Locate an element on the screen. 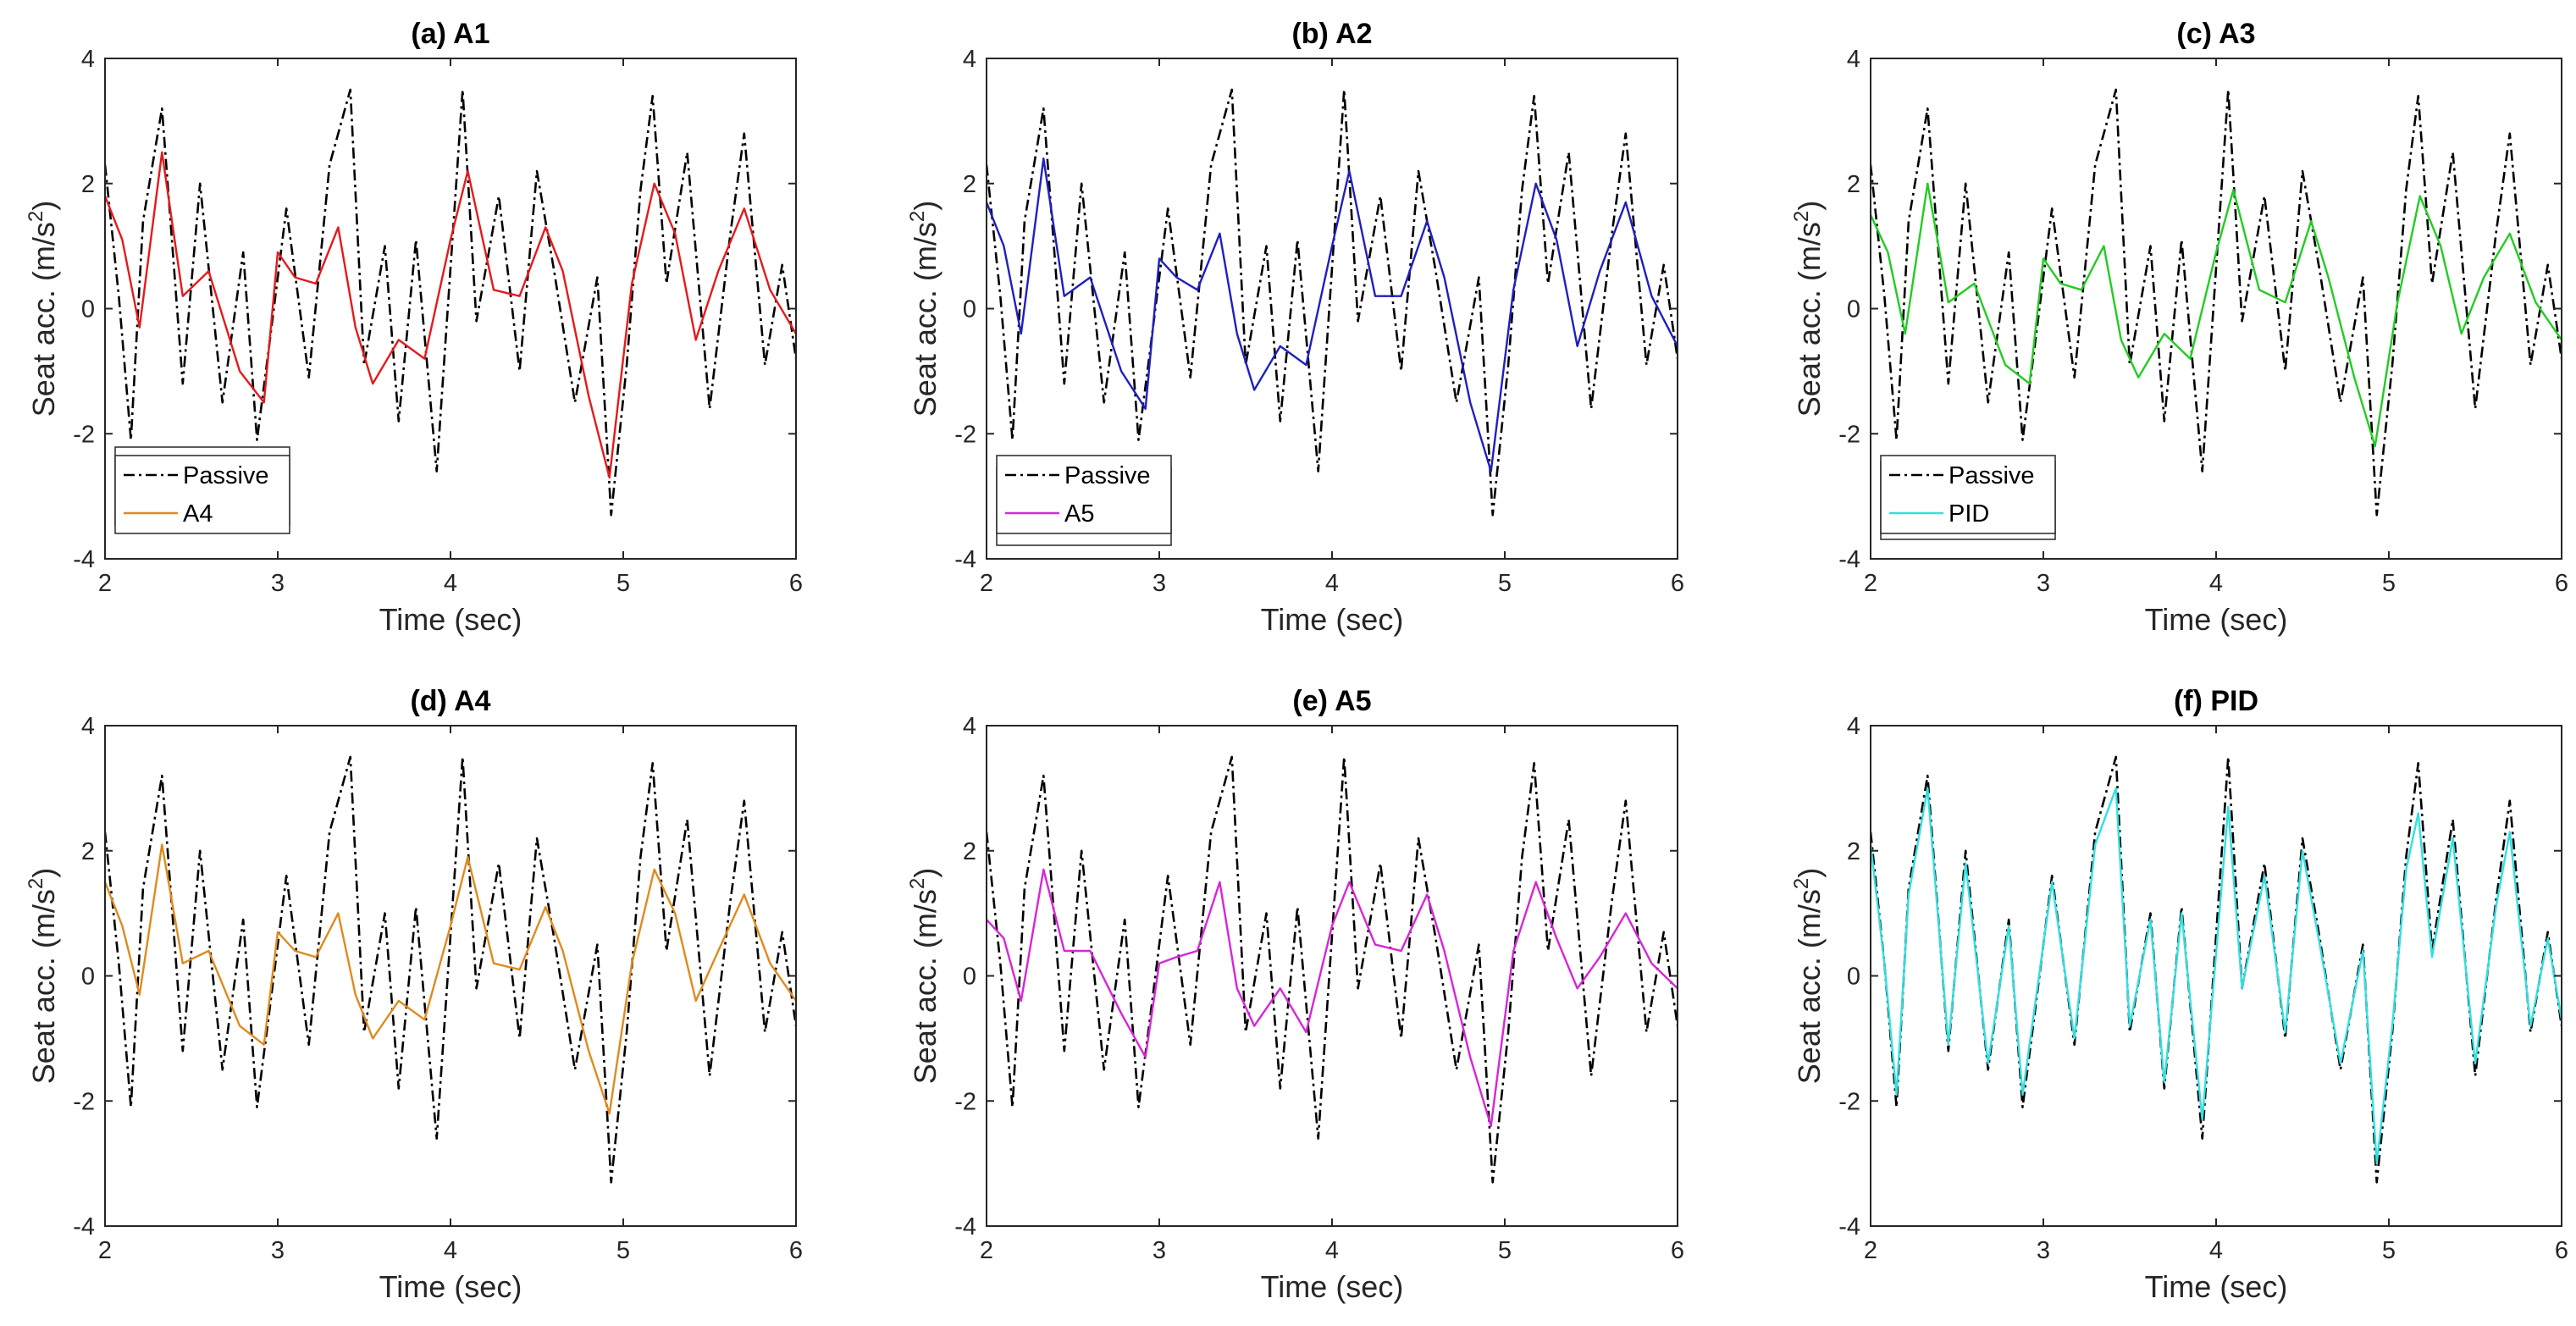  series-a1-line is located at coordinates (451, 315).